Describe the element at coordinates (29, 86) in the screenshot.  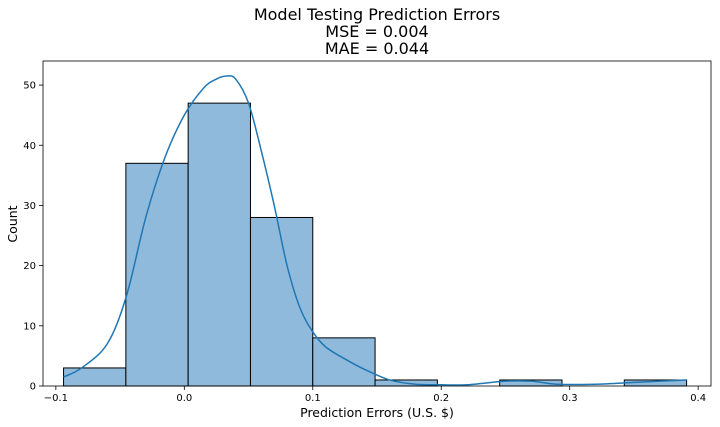
I see `y-tick-label: 50` at that location.